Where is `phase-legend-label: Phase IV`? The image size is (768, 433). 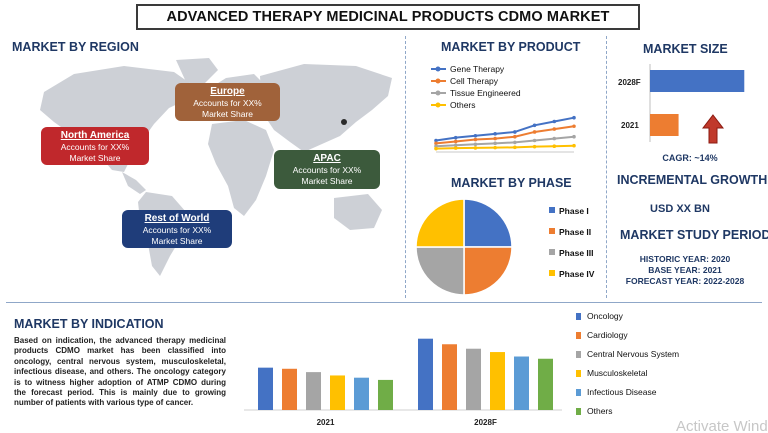 phase-legend-label: Phase IV is located at coordinates (577, 274).